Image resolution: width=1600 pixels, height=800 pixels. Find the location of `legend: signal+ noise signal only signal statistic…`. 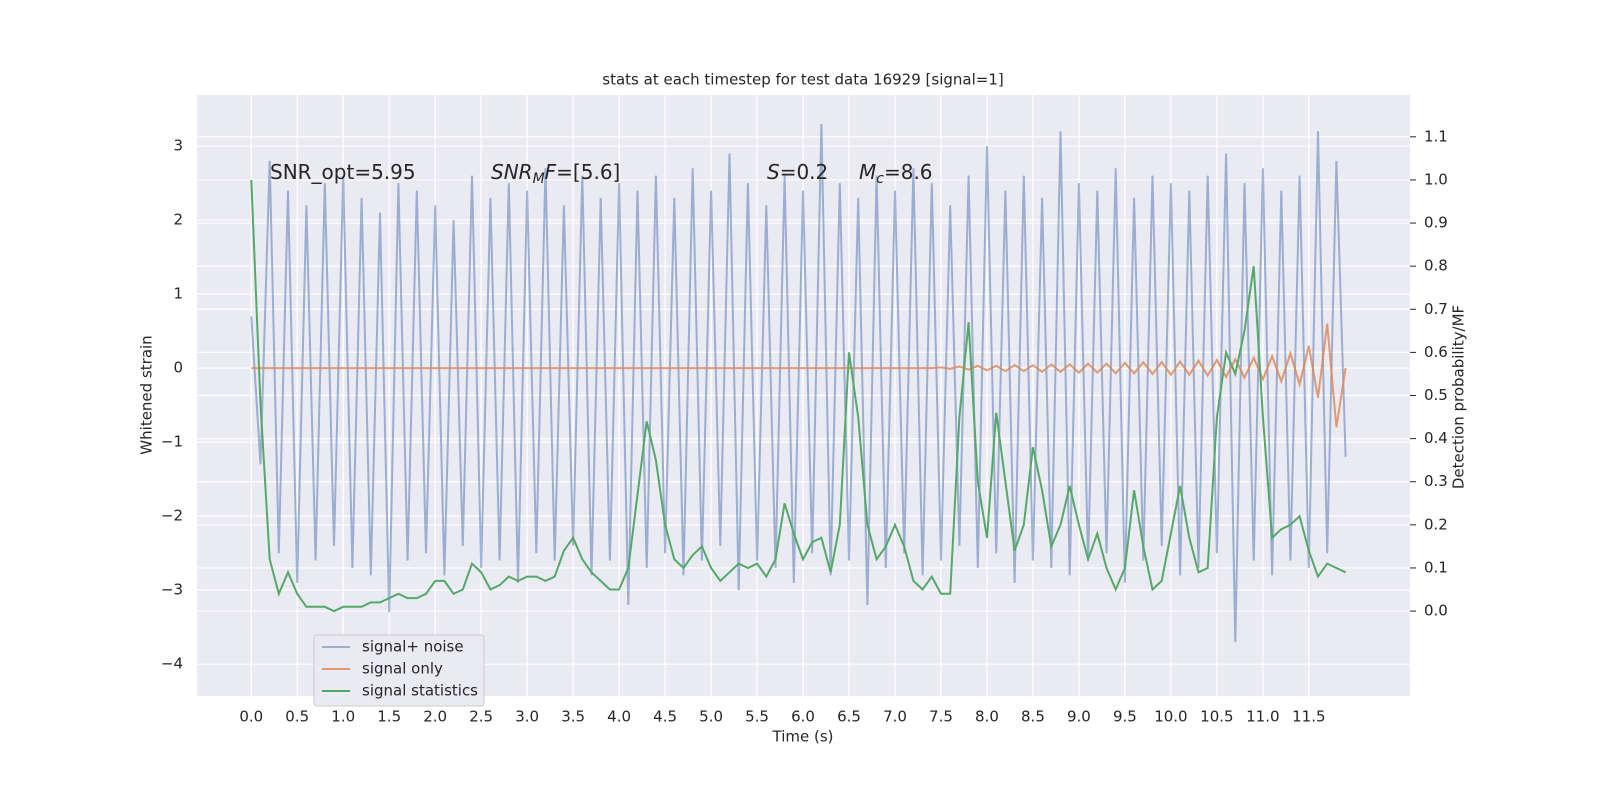

legend: signal+ noise signal only signal statistic… is located at coordinates (399, 670).